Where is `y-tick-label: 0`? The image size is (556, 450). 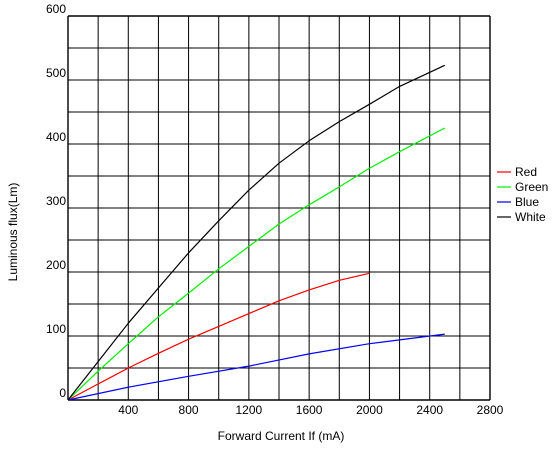
y-tick-label: 0 is located at coordinates (62, 393).